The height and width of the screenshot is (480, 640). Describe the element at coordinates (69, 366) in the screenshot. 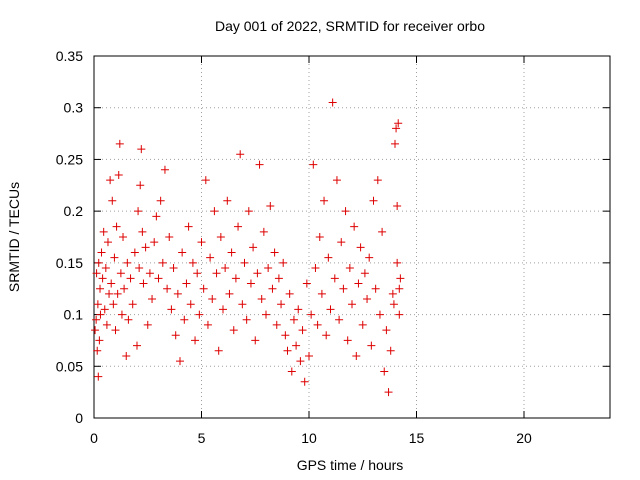

I see `y-tick-label: 0.05` at that location.